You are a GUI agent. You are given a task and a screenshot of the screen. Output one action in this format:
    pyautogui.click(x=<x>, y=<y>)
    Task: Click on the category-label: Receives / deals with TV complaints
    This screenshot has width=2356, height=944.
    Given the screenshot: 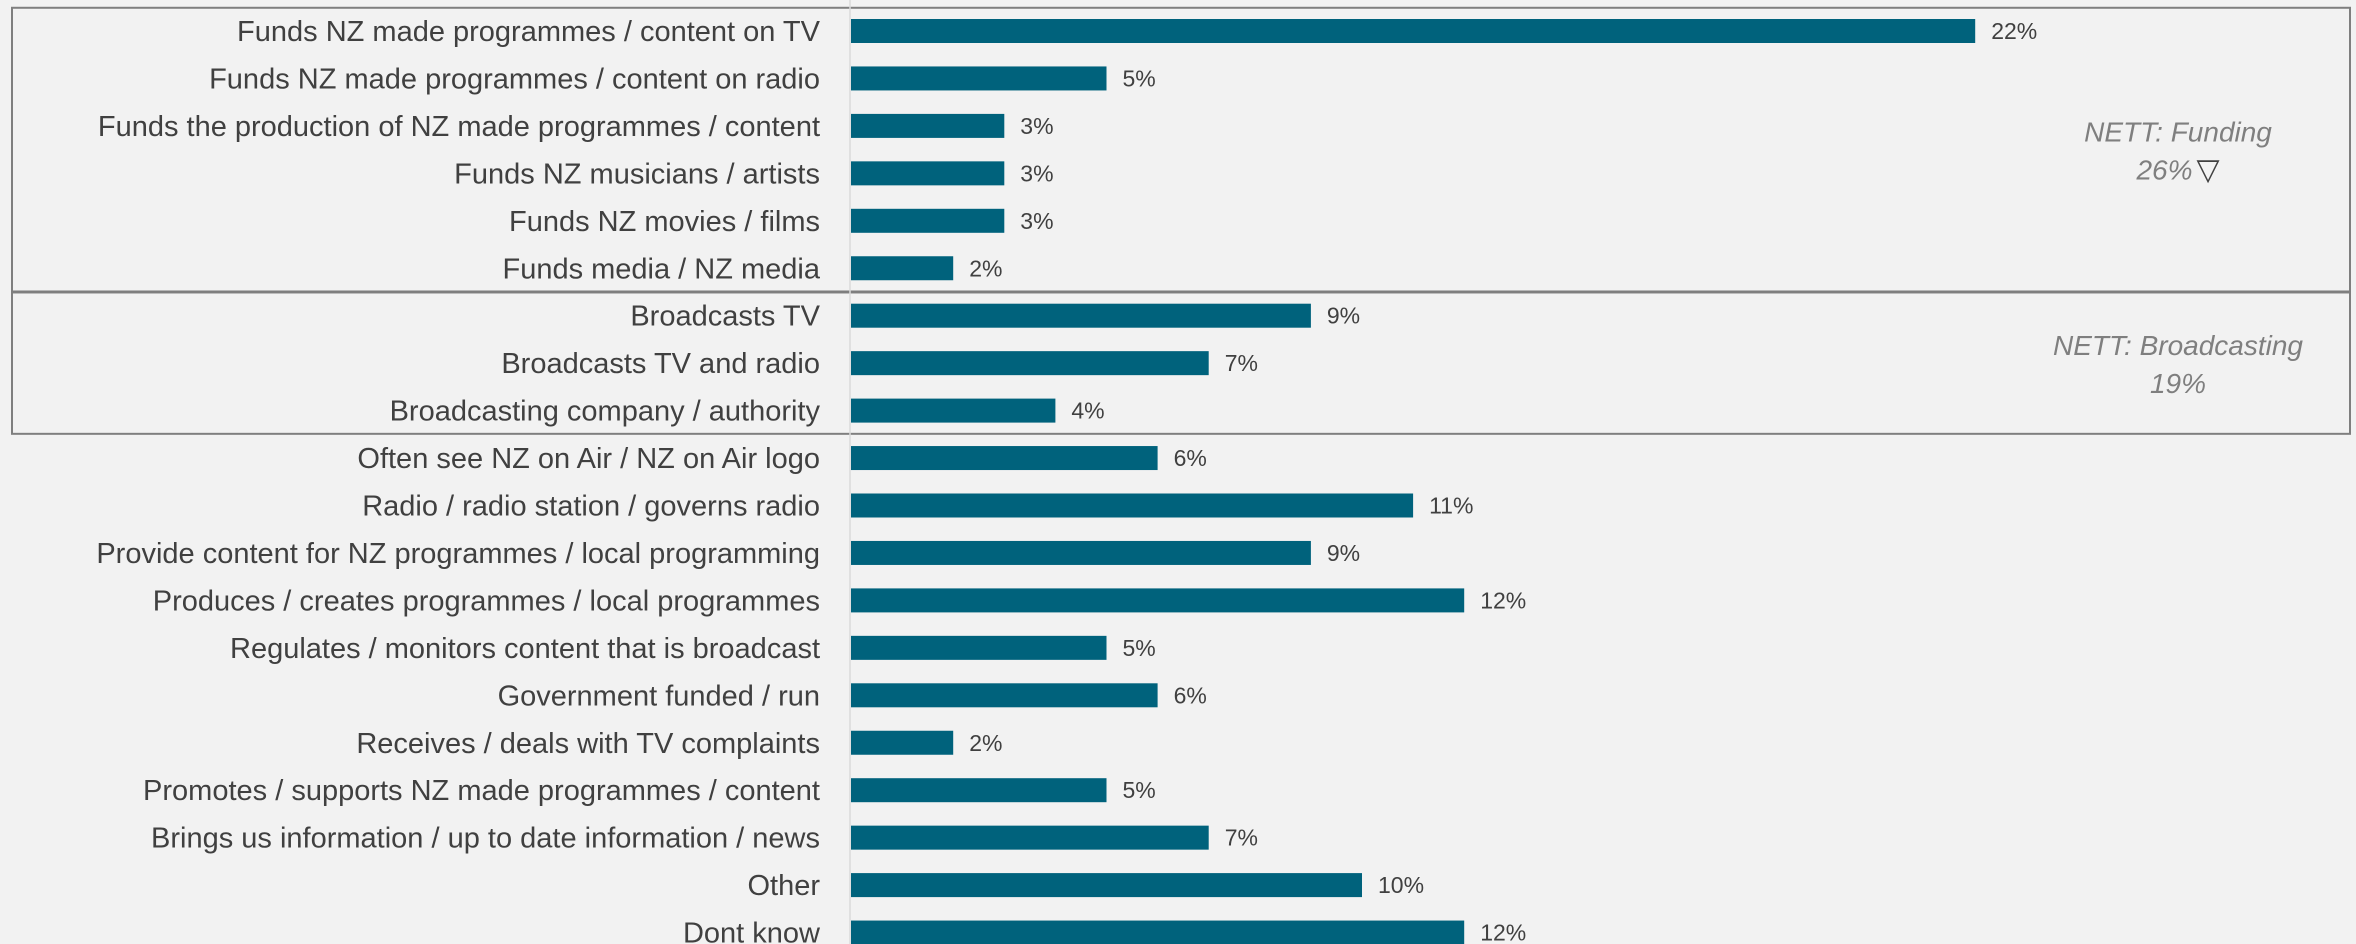 What is the action you would take?
    pyautogui.click(x=588, y=744)
    